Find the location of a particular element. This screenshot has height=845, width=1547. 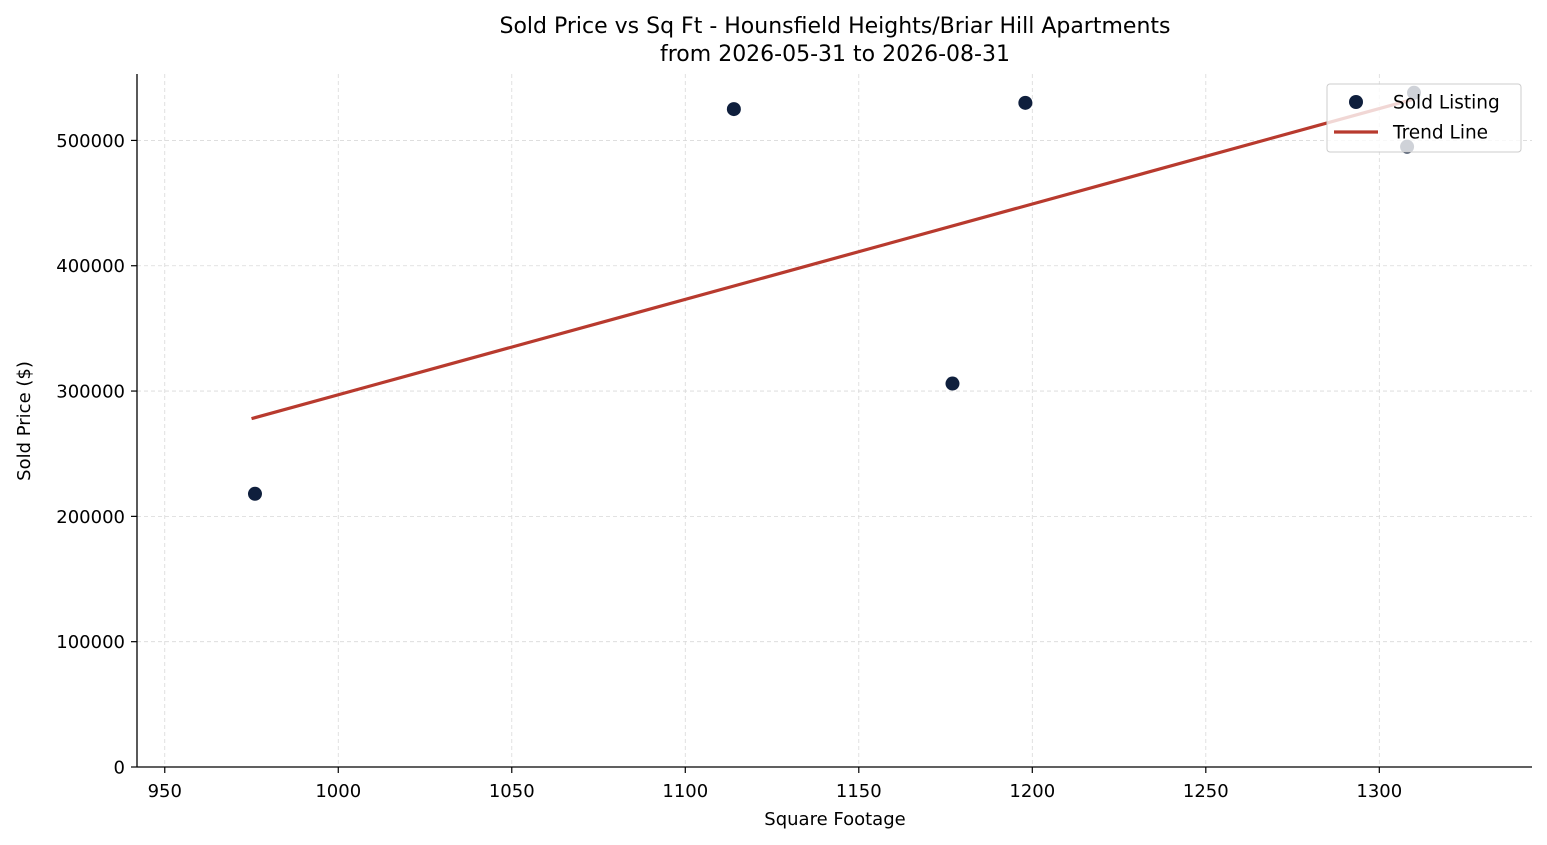

x-tick-label: 1150 is located at coordinates (859, 791).